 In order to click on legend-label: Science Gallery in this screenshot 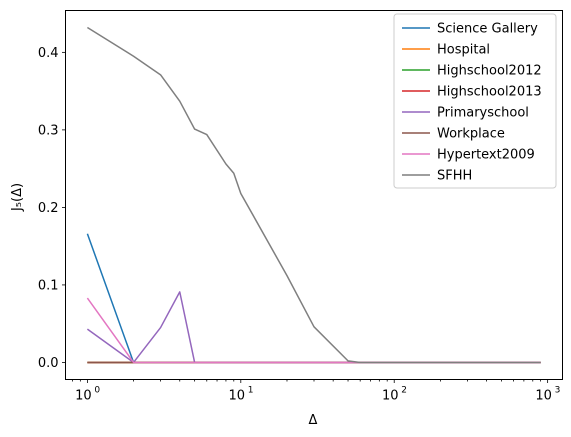, I will do `click(487, 29)`.